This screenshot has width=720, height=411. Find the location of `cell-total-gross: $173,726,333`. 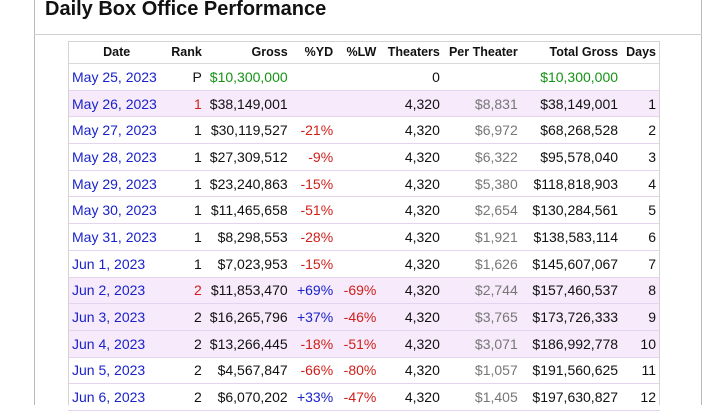

cell-total-gross: $173,726,333 is located at coordinates (572, 317).